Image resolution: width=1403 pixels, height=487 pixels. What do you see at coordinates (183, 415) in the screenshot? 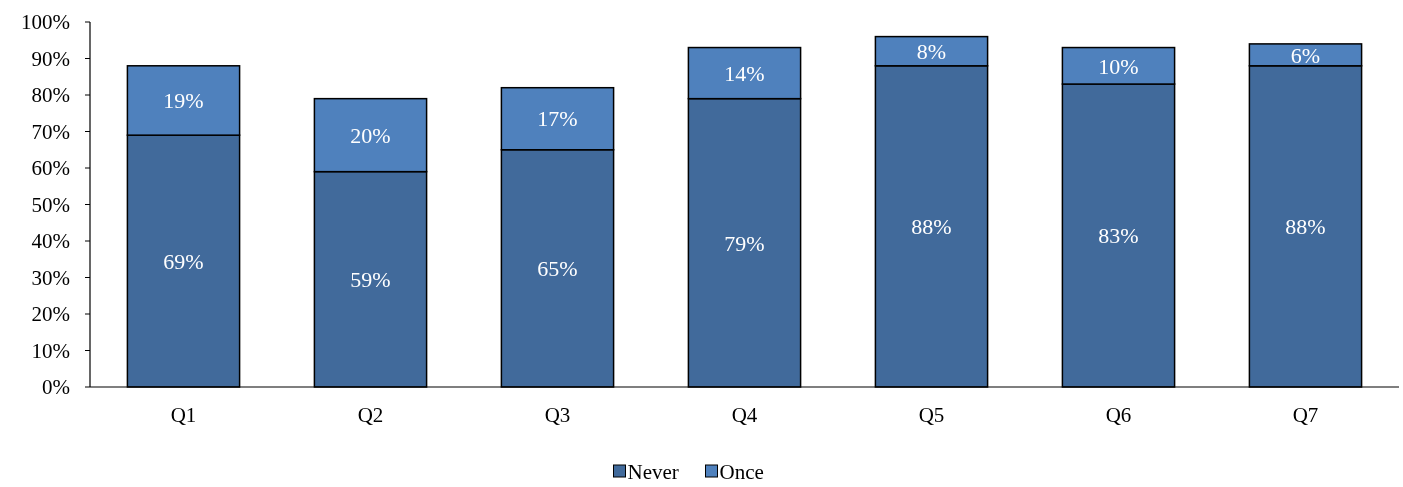
I see `x-tick-label: Q1` at bounding box center [183, 415].